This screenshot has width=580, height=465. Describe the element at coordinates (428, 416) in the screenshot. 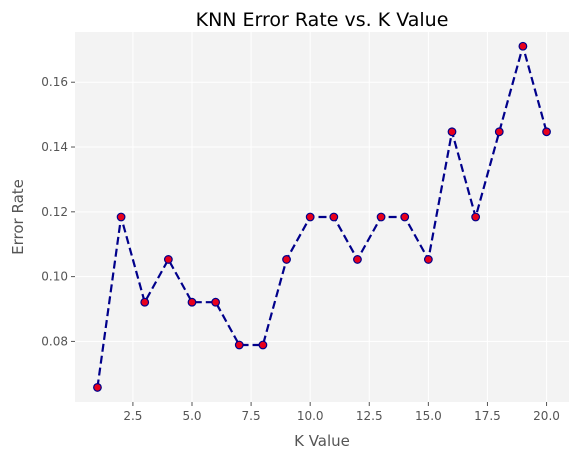

I see `x-tick-label: 15.0` at that location.